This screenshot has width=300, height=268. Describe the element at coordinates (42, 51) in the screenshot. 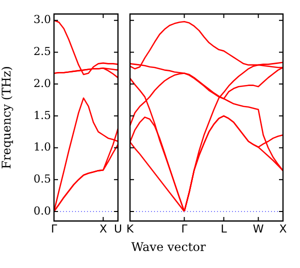

I see `y-tick-label: 2.5` at that location.